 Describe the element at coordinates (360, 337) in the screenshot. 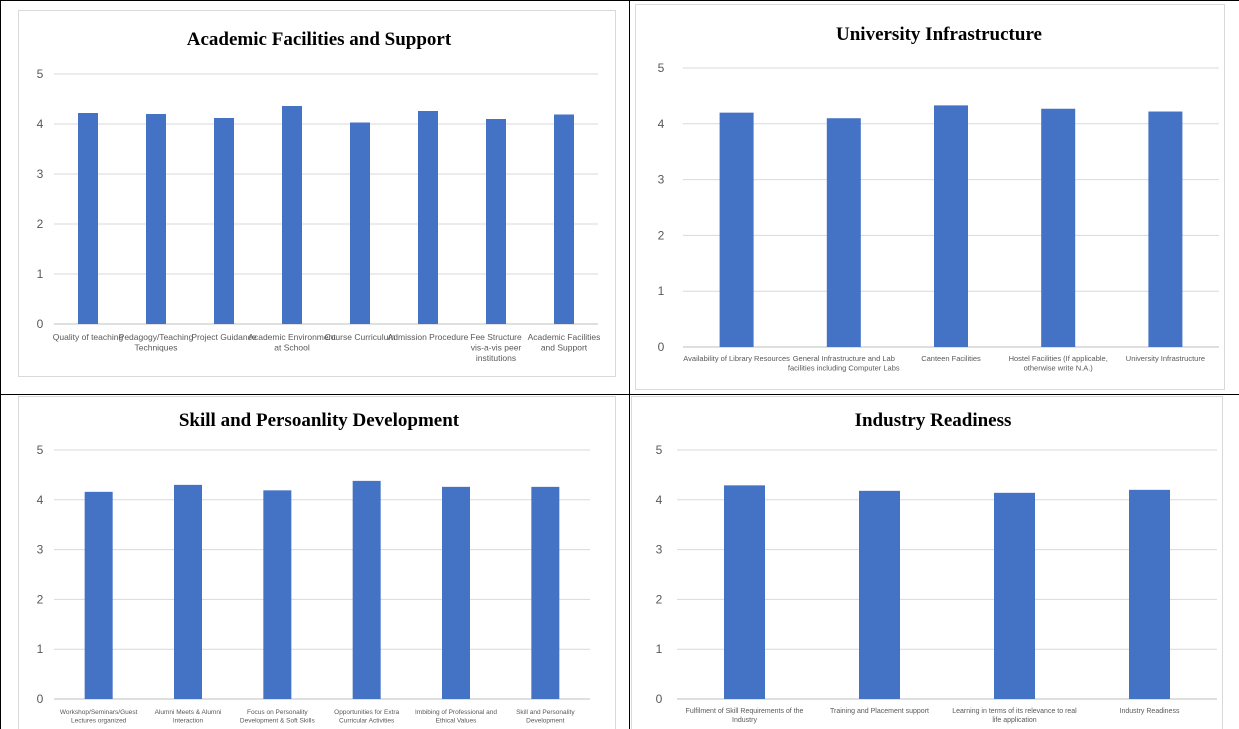

I see `x-category-label: Course Curriculum` at that location.